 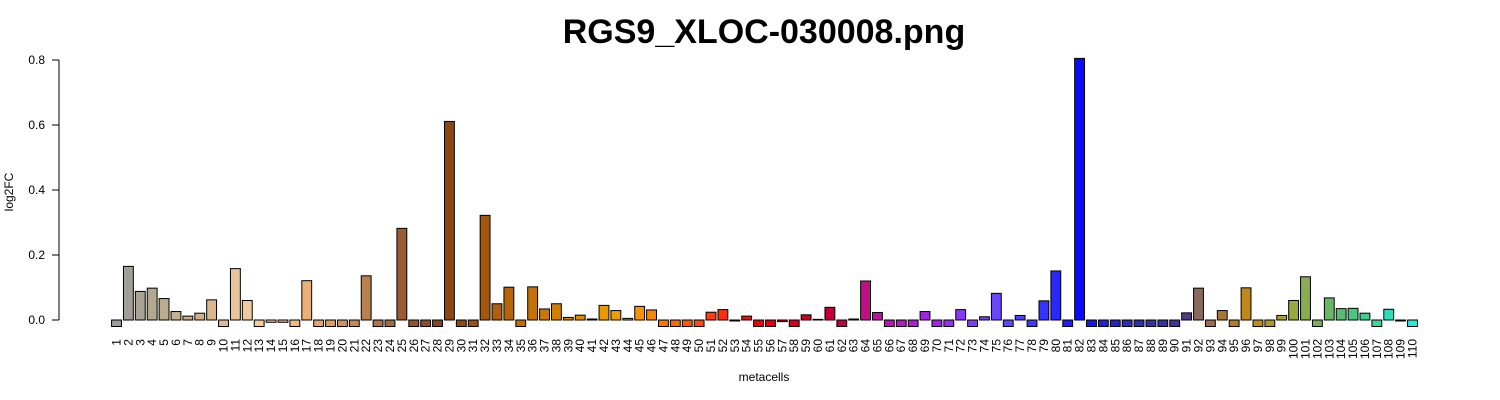 I want to click on x-tick-label: 110, so click(x=1413, y=348).